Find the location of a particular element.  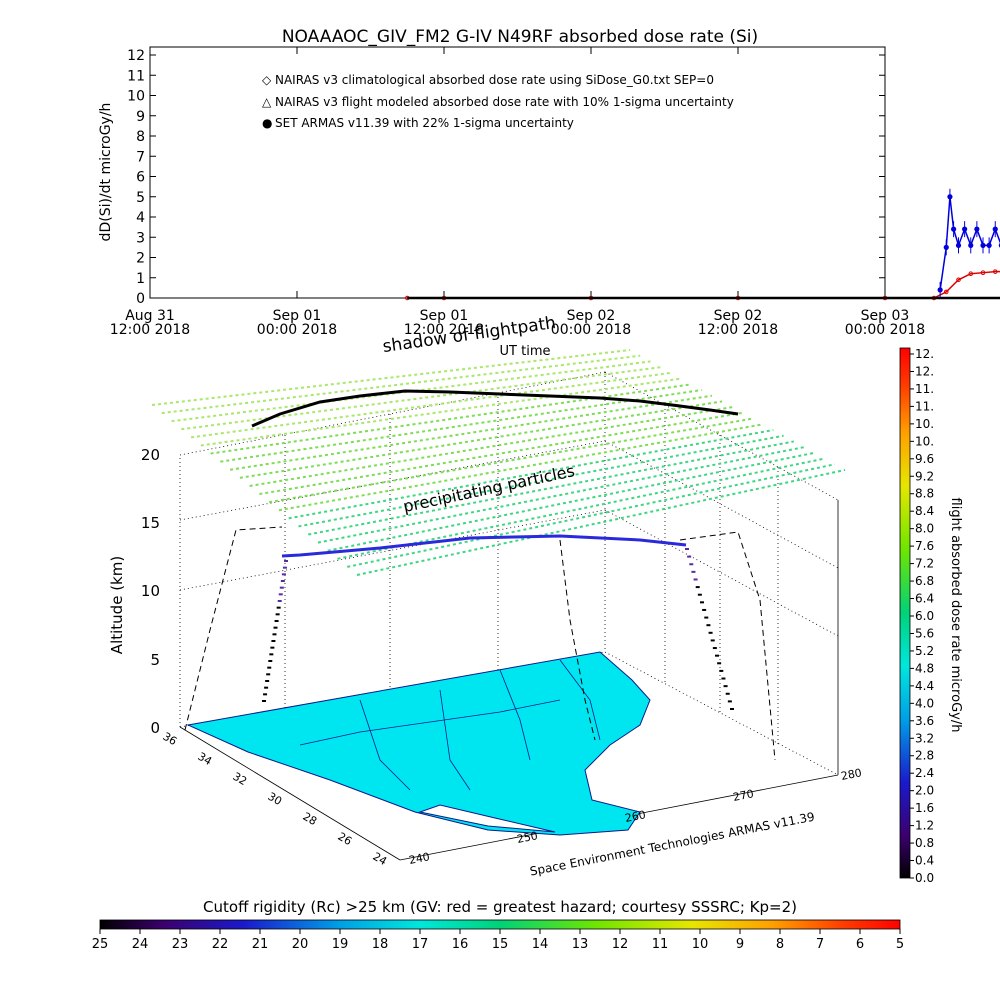

colorbar-tick-label: 10. is located at coordinates (924, 441).